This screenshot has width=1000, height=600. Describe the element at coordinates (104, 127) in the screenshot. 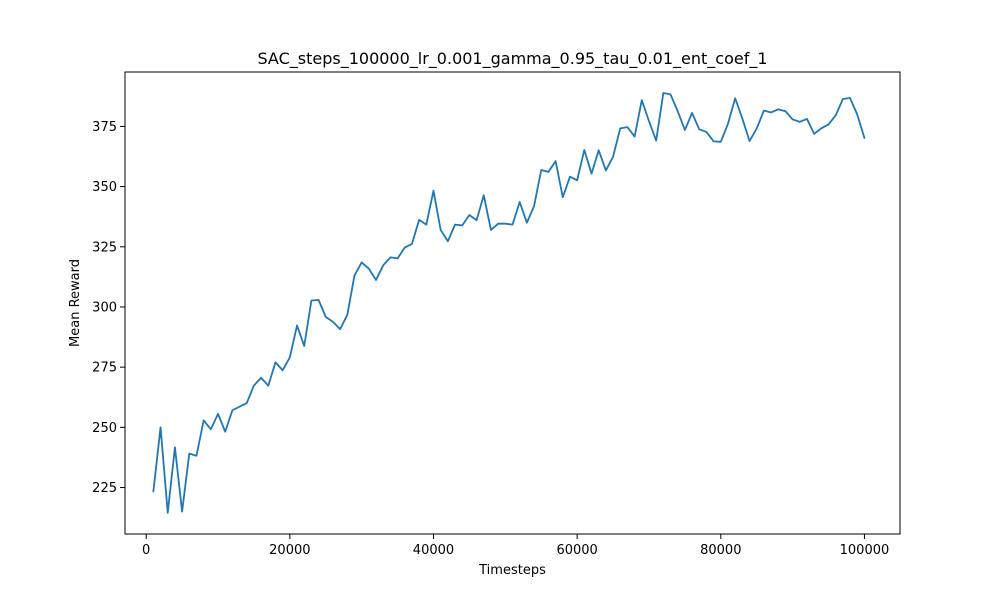

I see `y-tick-label-6: 375` at that location.